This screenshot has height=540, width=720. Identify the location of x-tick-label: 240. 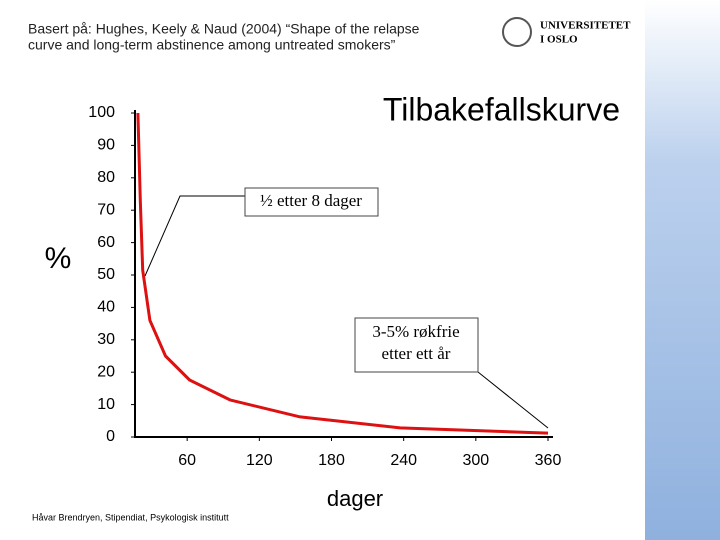
(403, 460).